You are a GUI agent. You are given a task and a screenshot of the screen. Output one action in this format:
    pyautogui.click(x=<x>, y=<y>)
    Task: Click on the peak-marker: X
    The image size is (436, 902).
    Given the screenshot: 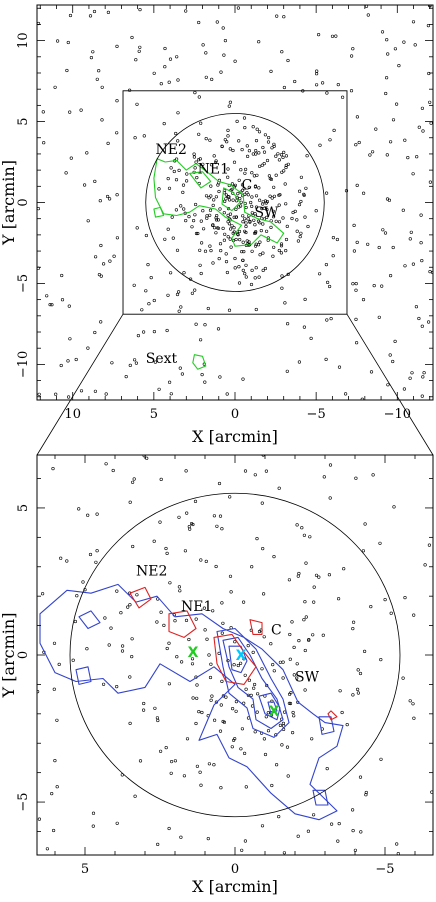 What is the action you would take?
    pyautogui.click(x=241, y=656)
    